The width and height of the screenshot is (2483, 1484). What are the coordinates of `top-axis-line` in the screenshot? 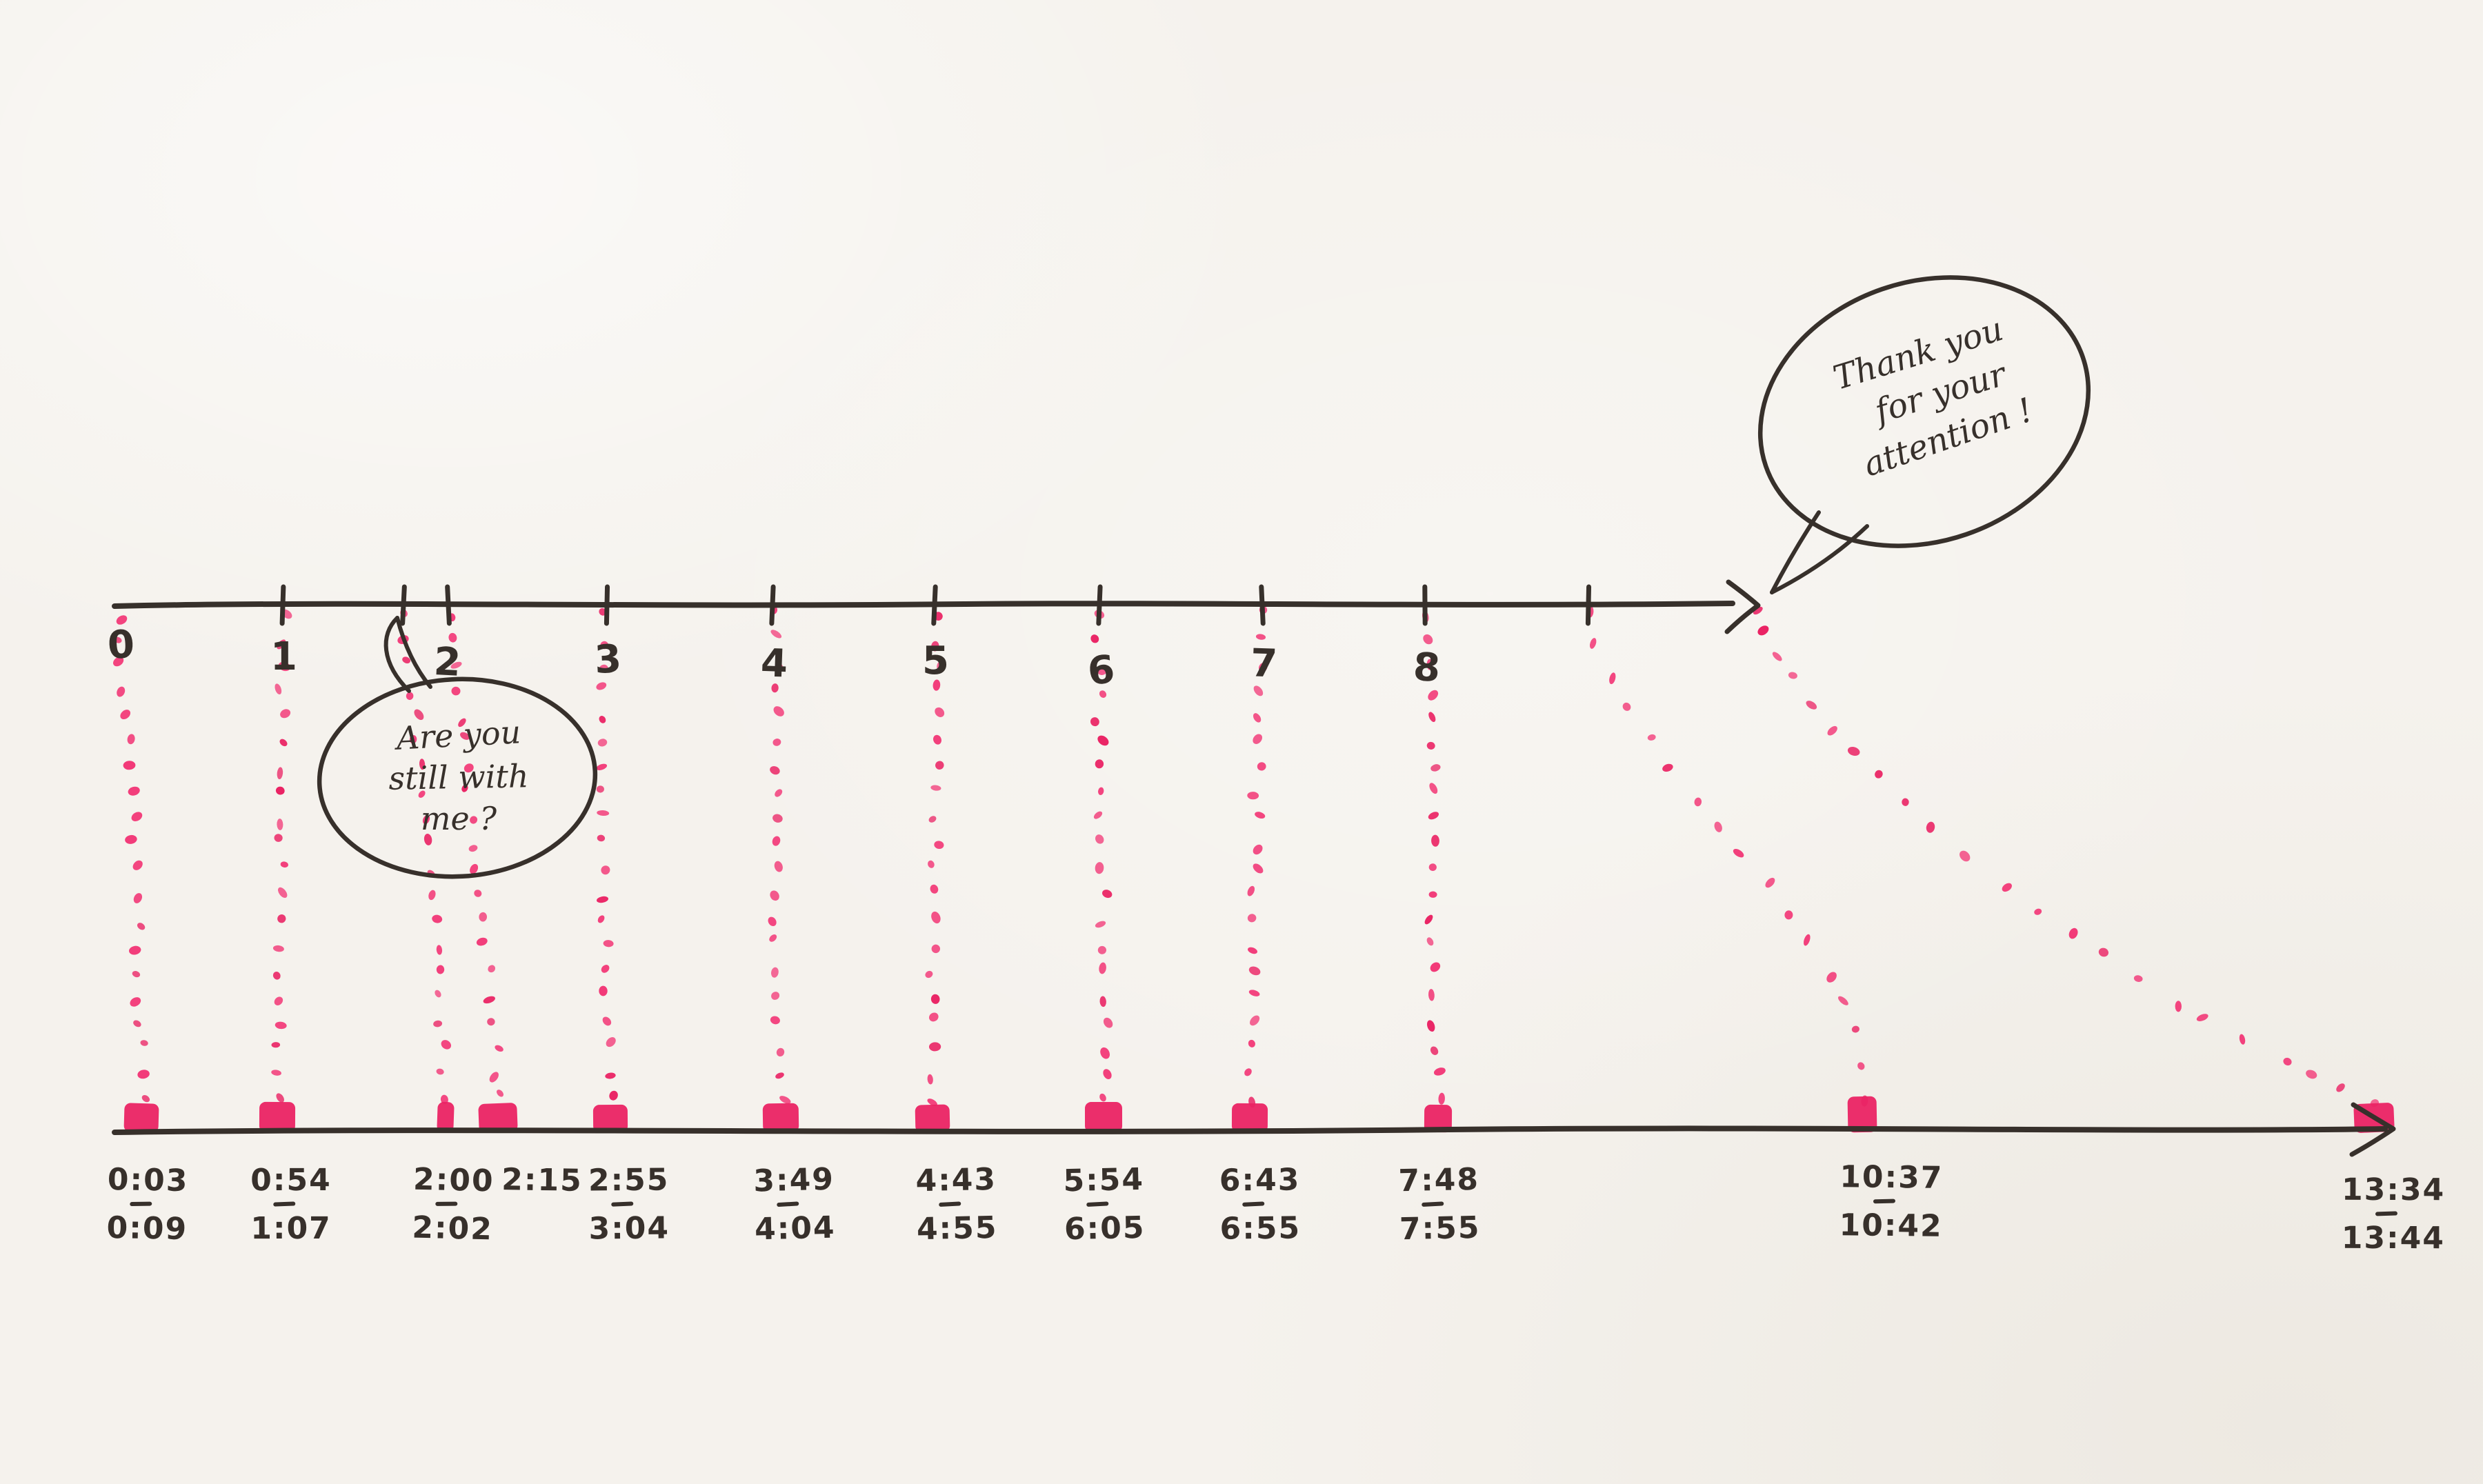 It's located at (923, 605).